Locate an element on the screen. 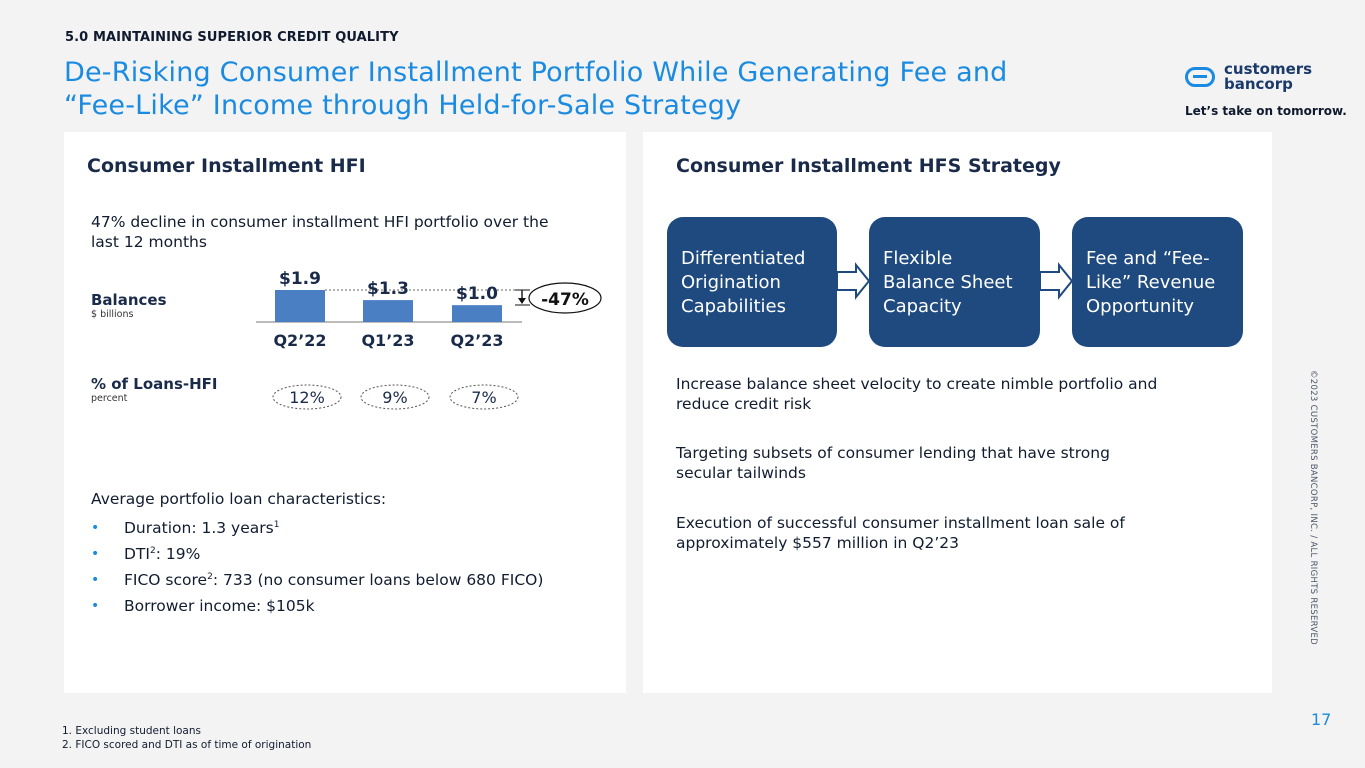 Image resolution: width=1365 pixels, height=768 pixels. logo-line-2: bancorp is located at coordinates (1258, 84).